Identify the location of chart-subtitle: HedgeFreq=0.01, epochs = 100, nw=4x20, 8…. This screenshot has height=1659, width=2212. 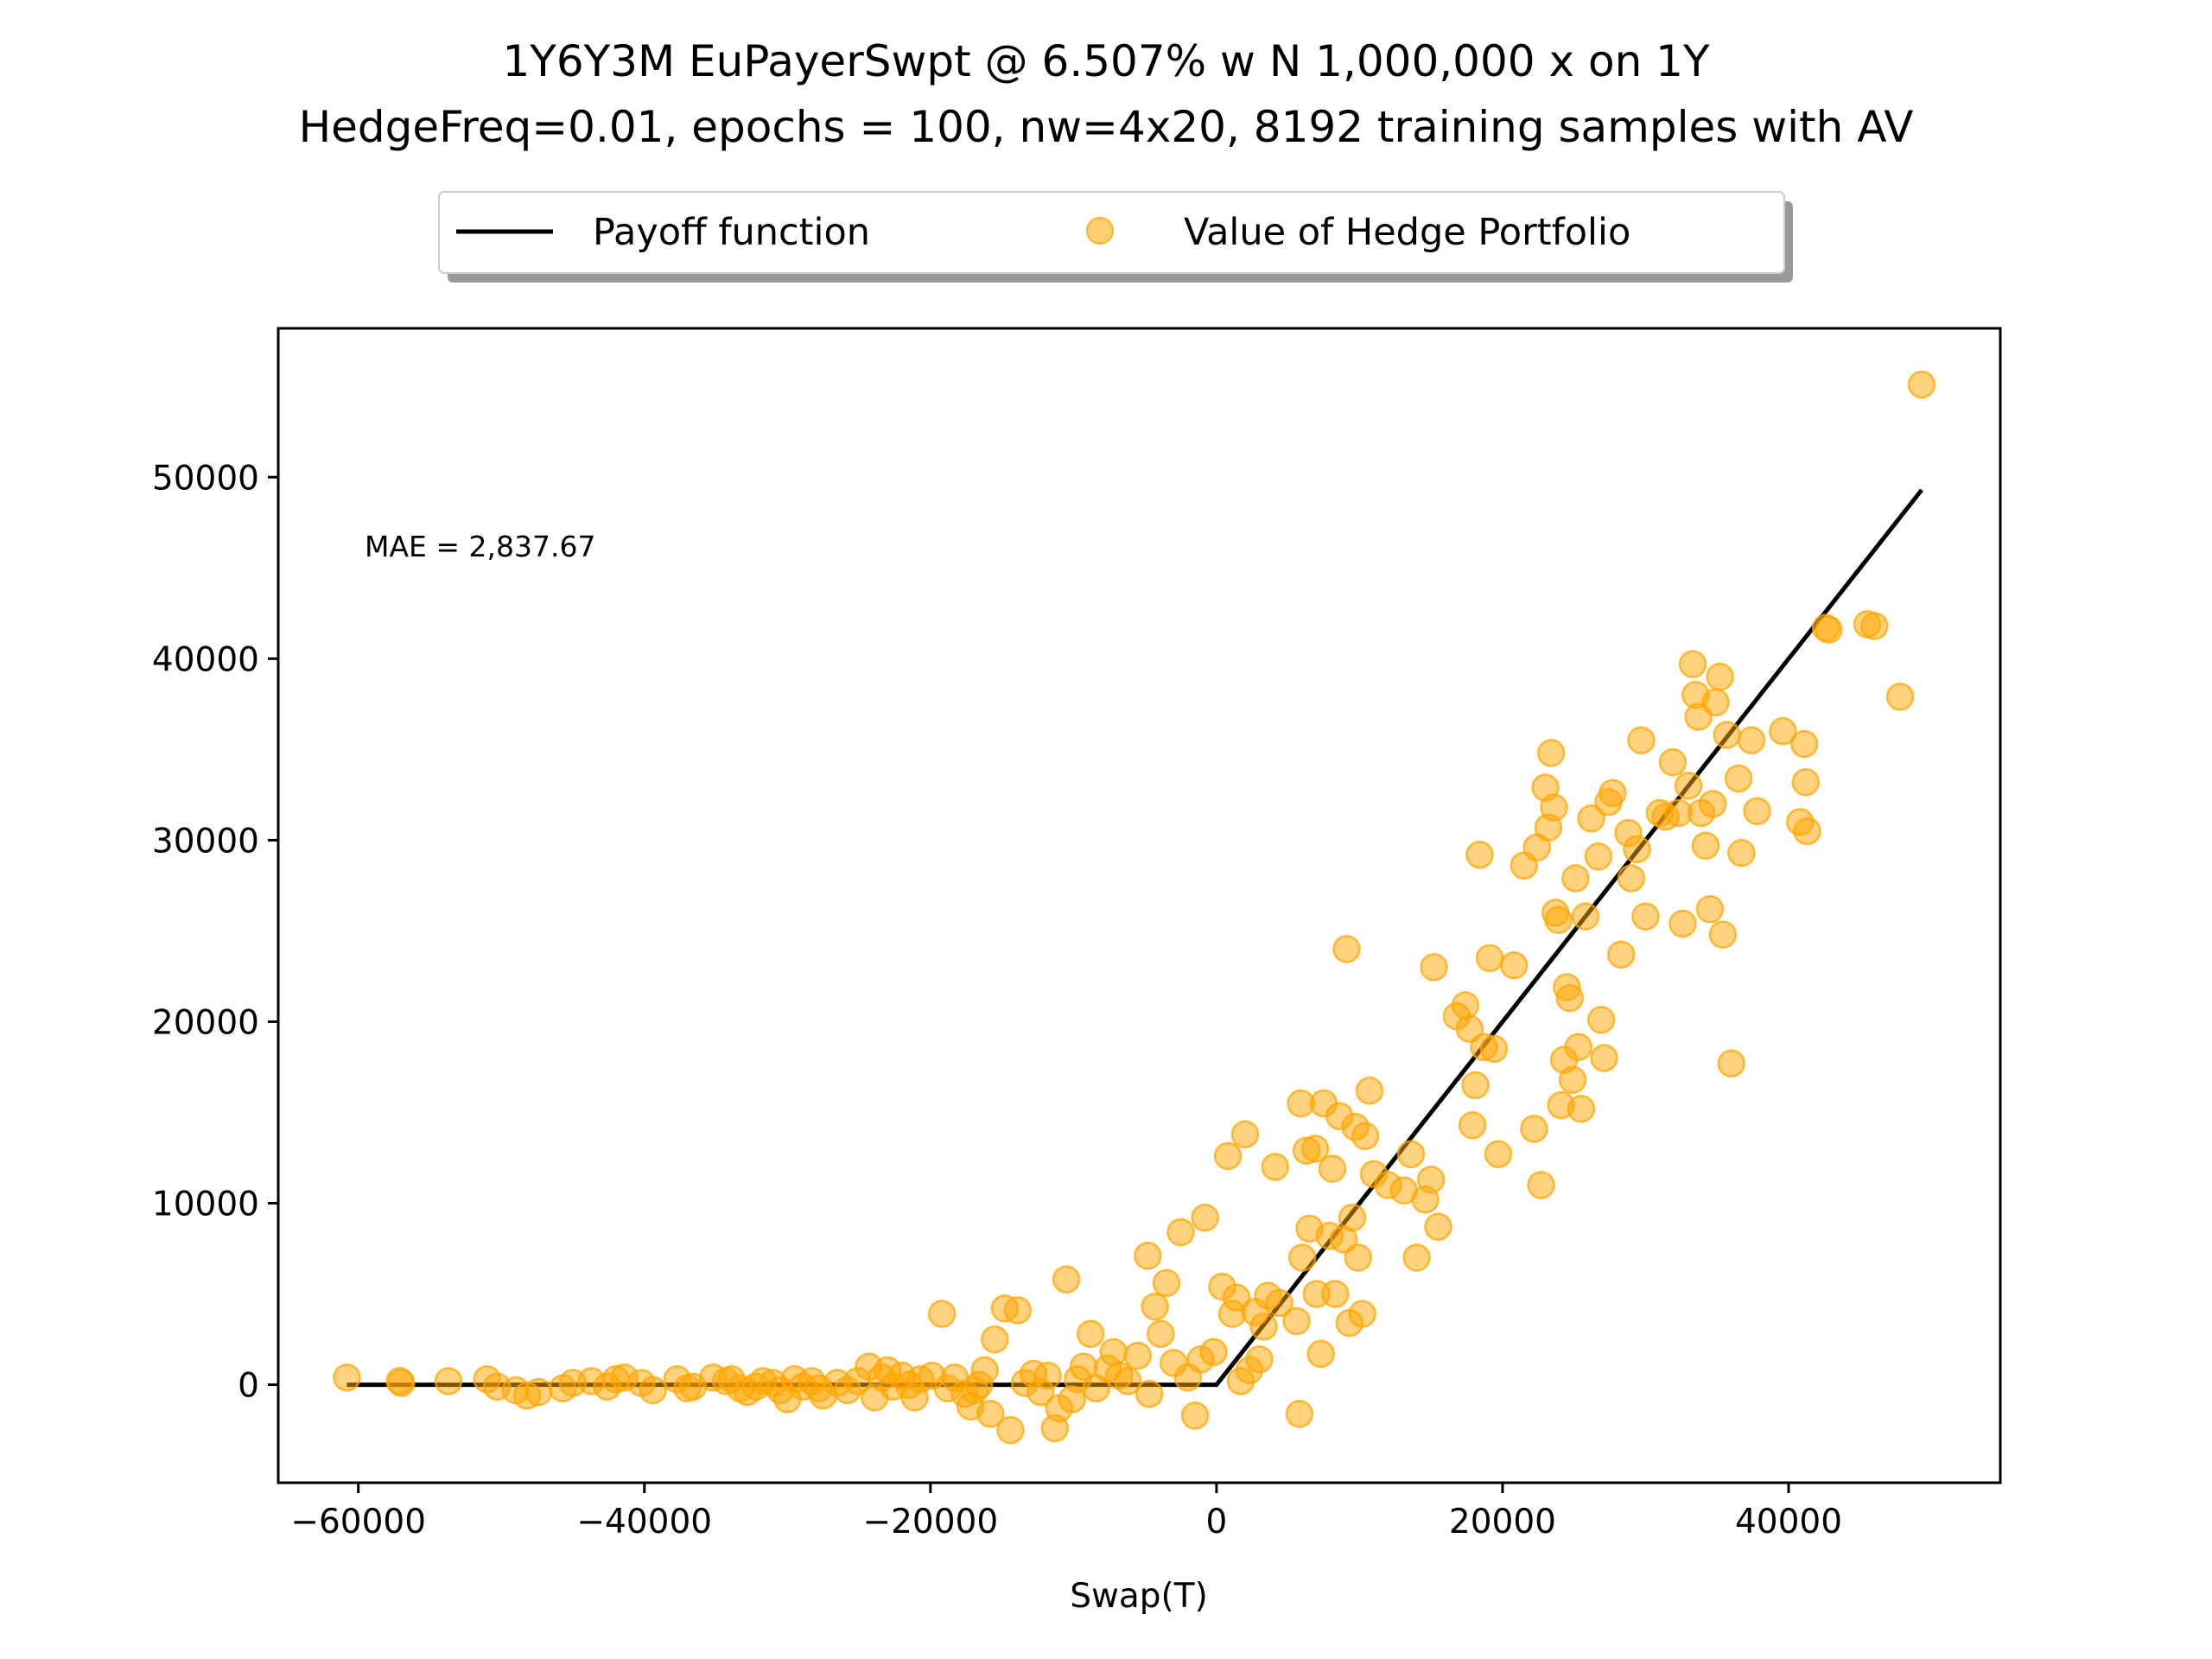
(1106, 127).